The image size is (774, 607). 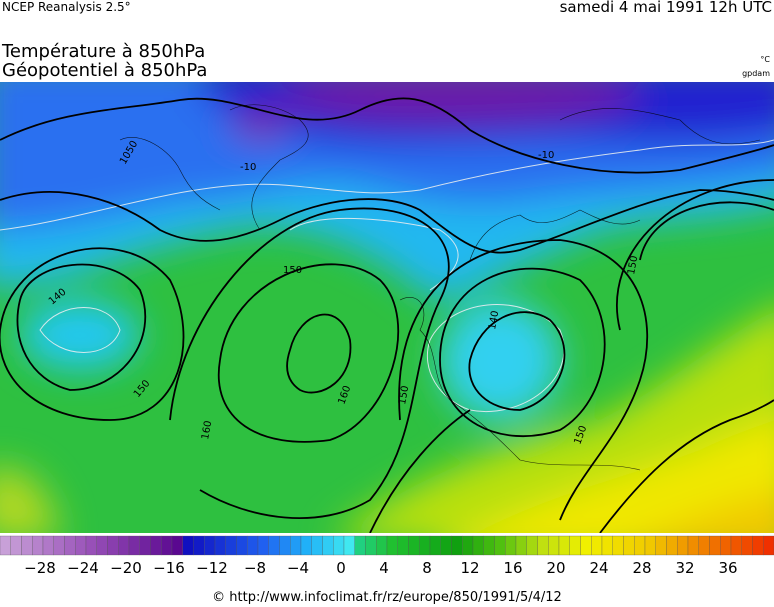 I want to click on contour-label: 160, so click(x=207, y=430).